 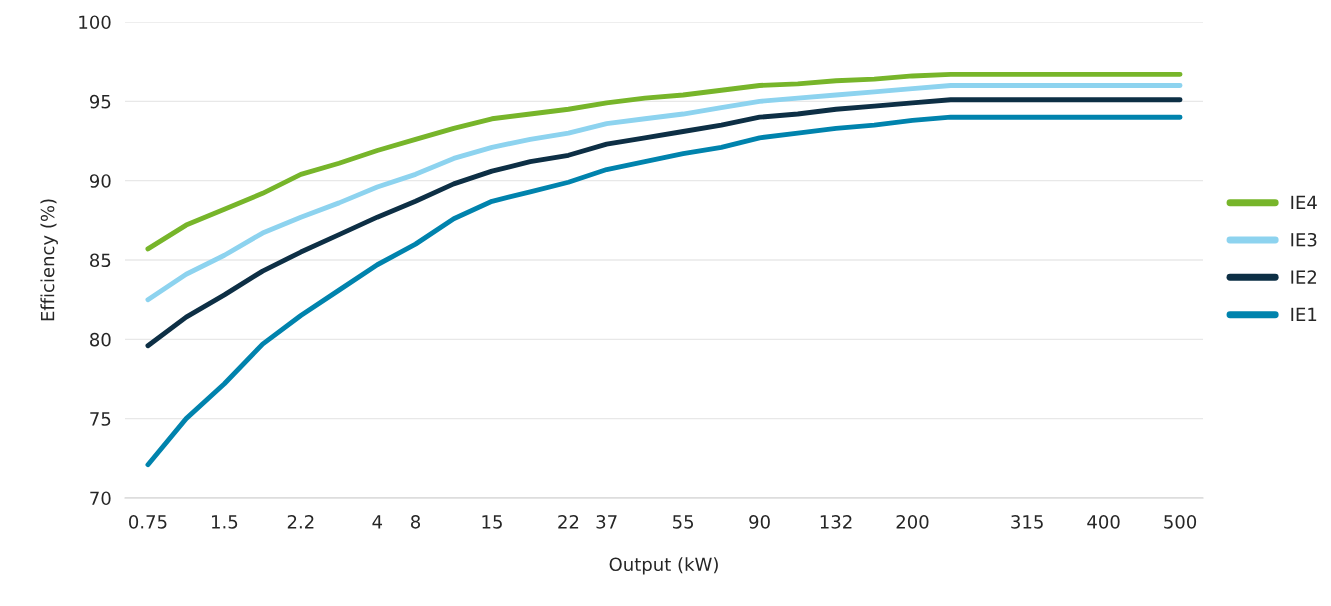 I want to click on y-tick-label: 80, so click(x=100, y=339).